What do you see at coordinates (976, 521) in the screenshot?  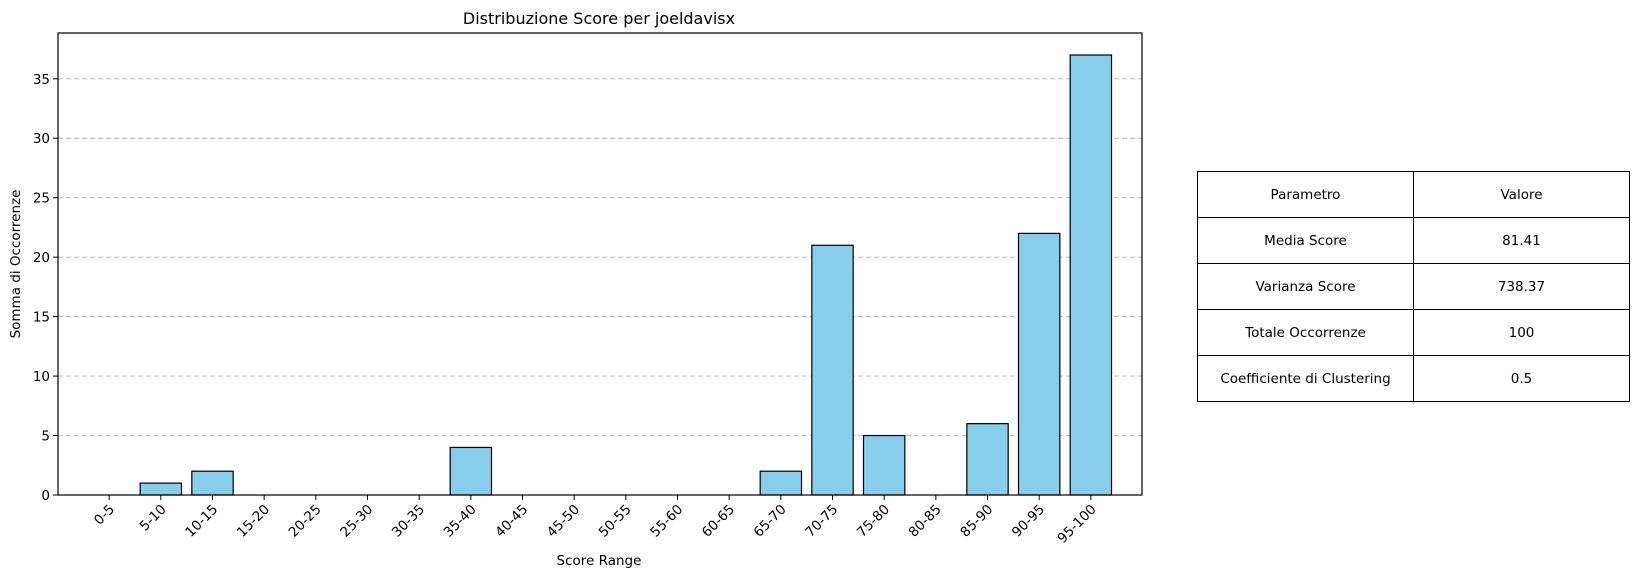 I see `x-tick-label: 85-90` at bounding box center [976, 521].